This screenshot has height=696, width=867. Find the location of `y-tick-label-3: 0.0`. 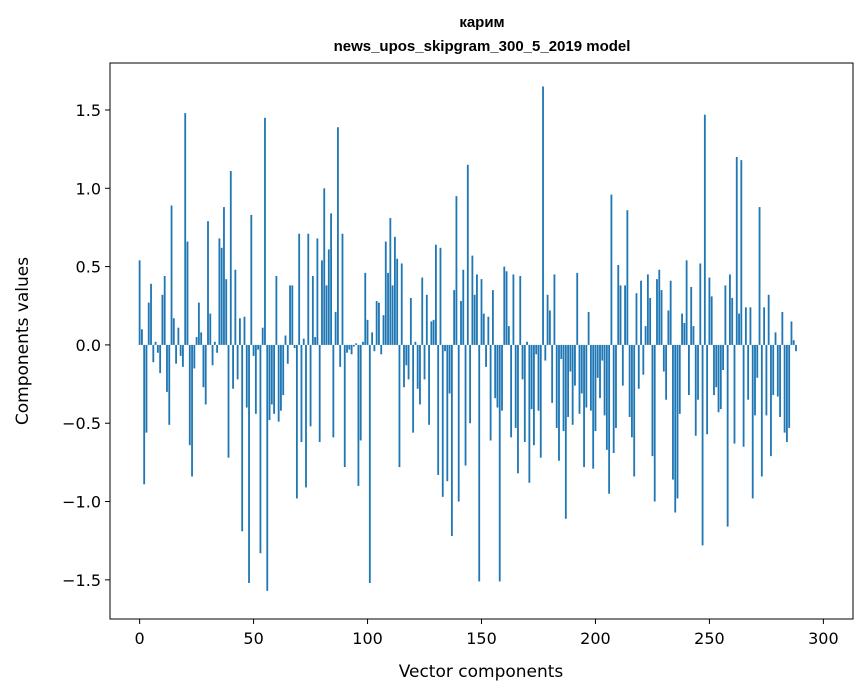

y-tick-label-3: 0.0 is located at coordinates (88, 345).